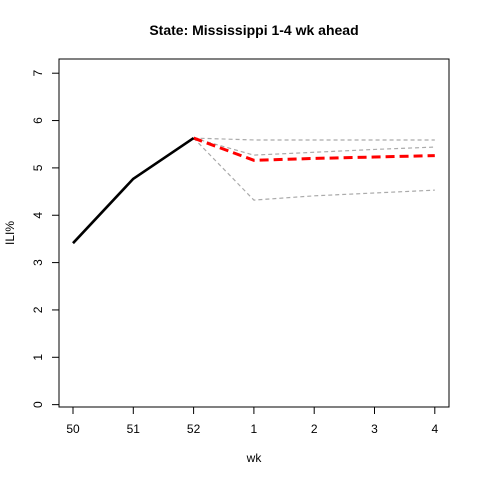  Describe the element at coordinates (38, 167) in the screenshot. I see `y-tick-label-5: 5` at that location.